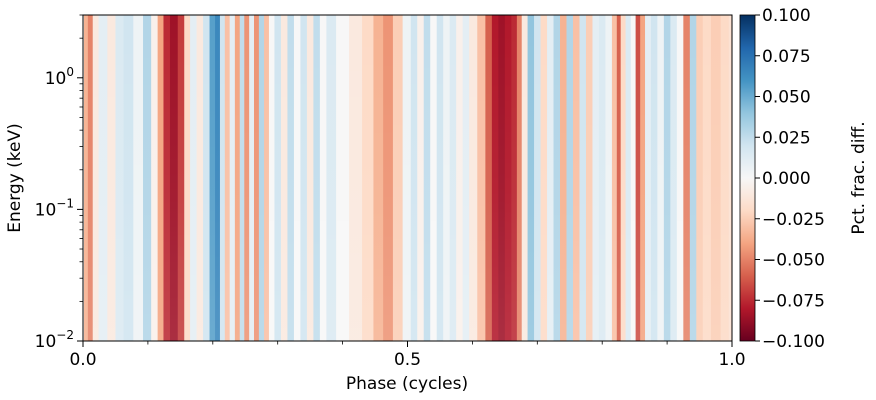 This screenshot has width=876, height=400. What do you see at coordinates (407, 360) in the screenshot?
I see `x-tick-label: 0.5` at bounding box center [407, 360].